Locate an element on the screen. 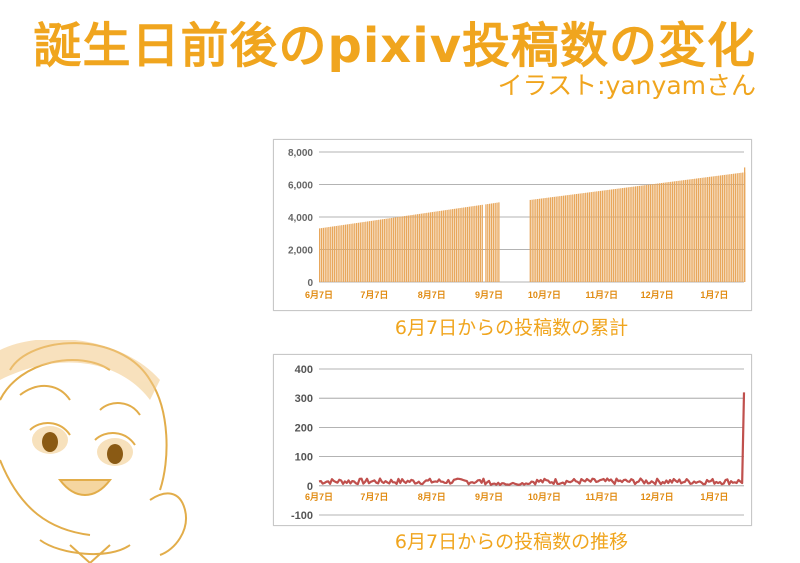 The image size is (800, 563). x-tick-label: 1月7日 is located at coordinates (714, 295).